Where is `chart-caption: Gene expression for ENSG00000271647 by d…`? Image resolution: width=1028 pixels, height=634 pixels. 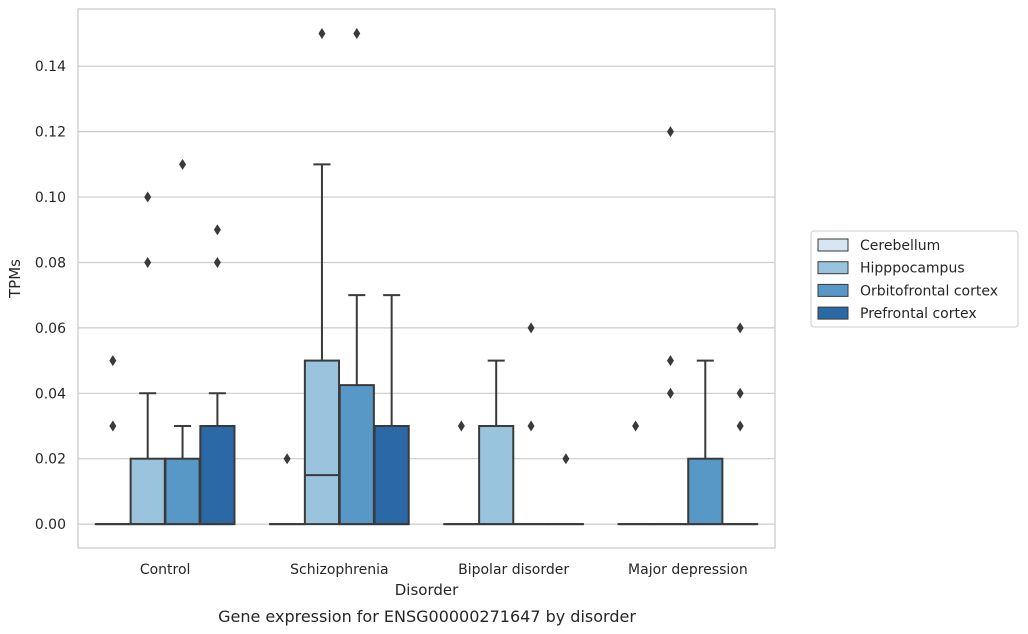 chart-caption: Gene expression for ENSG00000271647 by d… is located at coordinates (427, 616).